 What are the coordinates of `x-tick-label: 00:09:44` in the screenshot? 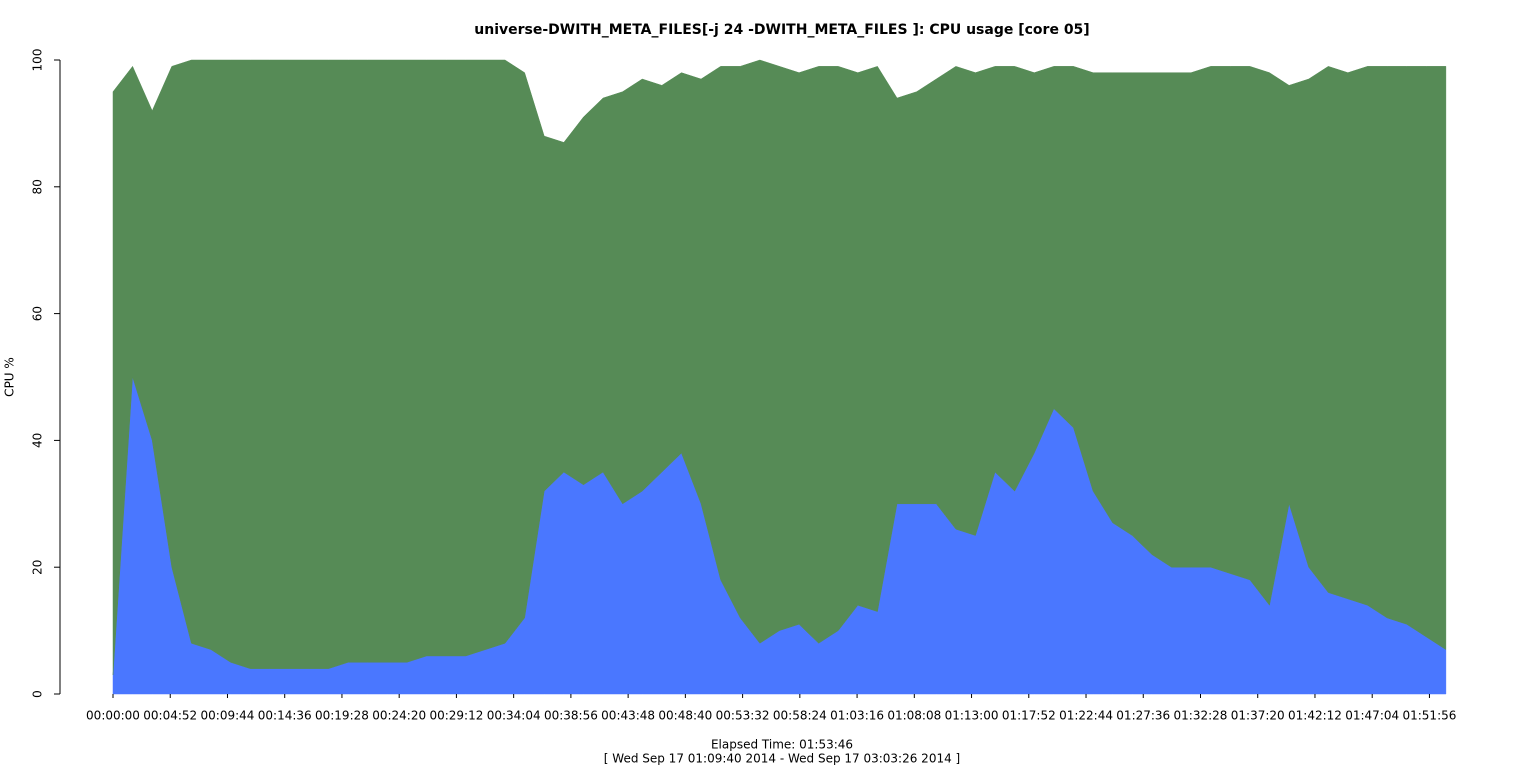 It's located at (228, 716).